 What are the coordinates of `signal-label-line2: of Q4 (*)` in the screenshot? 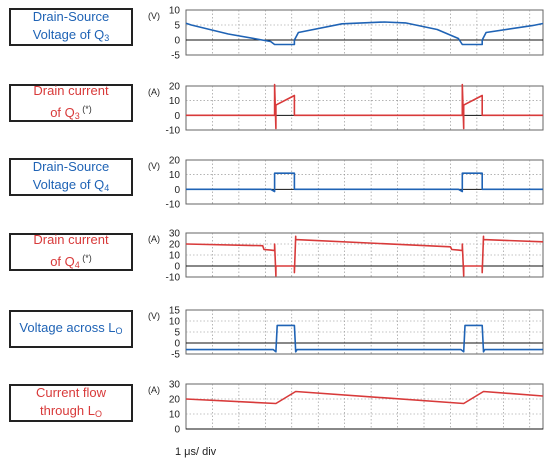 It's located at (71, 261).